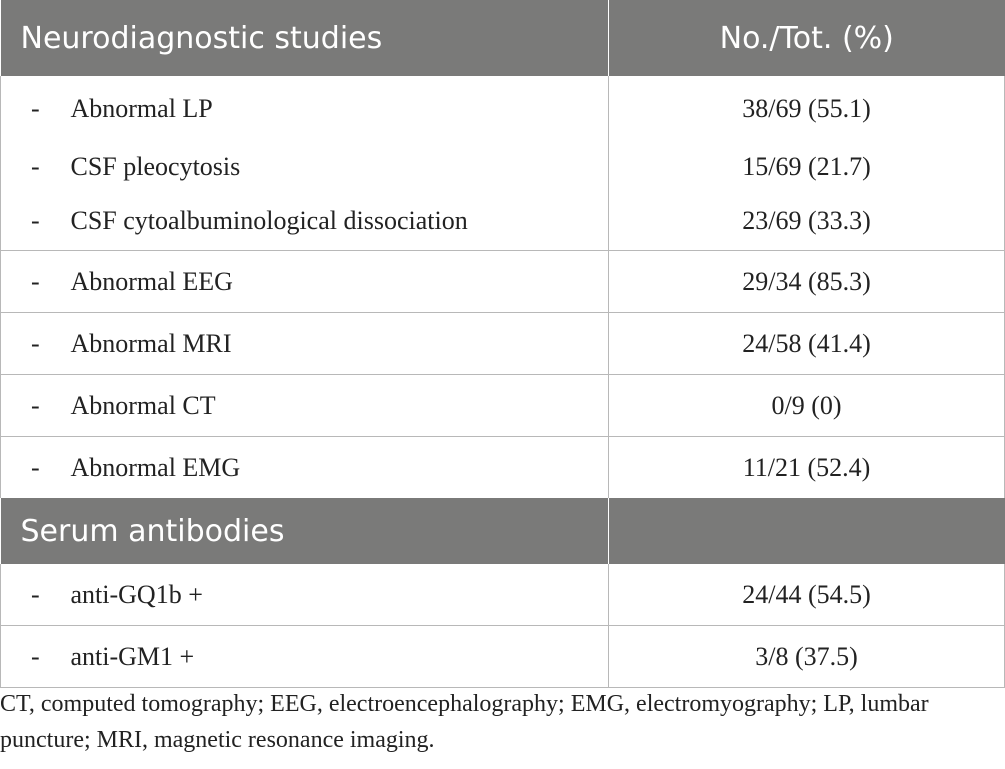  Describe the element at coordinates (339, 108) in the screenshot. I see `row-label: Abnormal LP` at that location.